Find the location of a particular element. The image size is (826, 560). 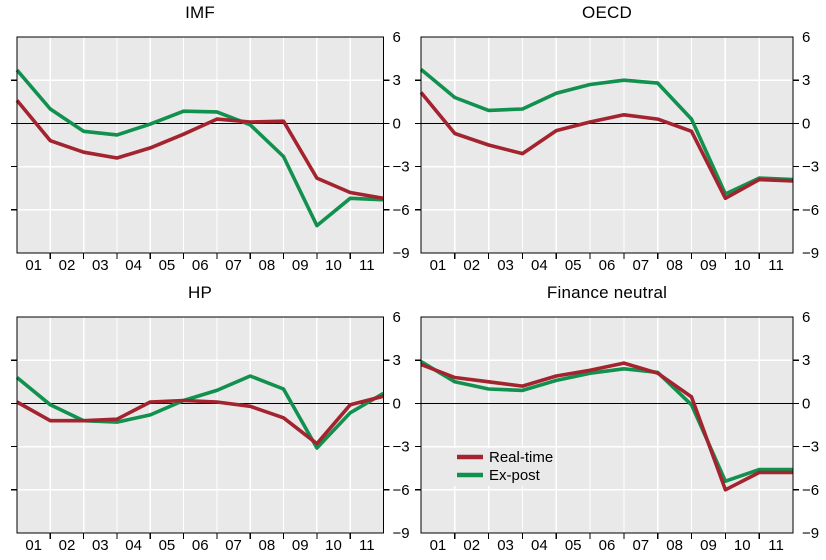

chart-title-finance-neutral: Finance neutral is located at coordinates (607, 292).